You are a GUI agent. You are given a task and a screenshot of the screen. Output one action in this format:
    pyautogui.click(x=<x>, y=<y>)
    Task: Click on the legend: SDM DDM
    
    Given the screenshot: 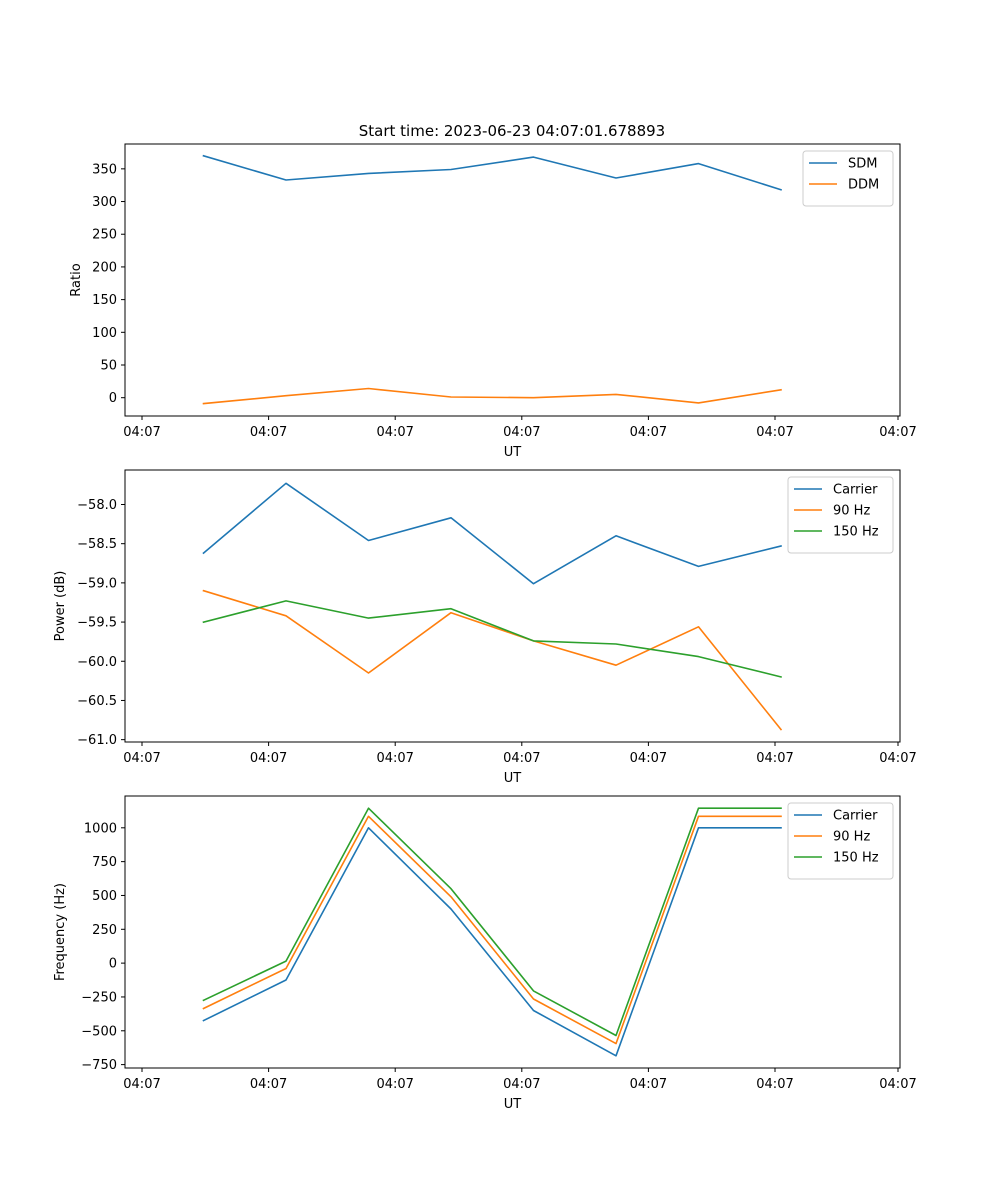 What is the action you would take?
    pyautogui.click(x=848, y=178)
    